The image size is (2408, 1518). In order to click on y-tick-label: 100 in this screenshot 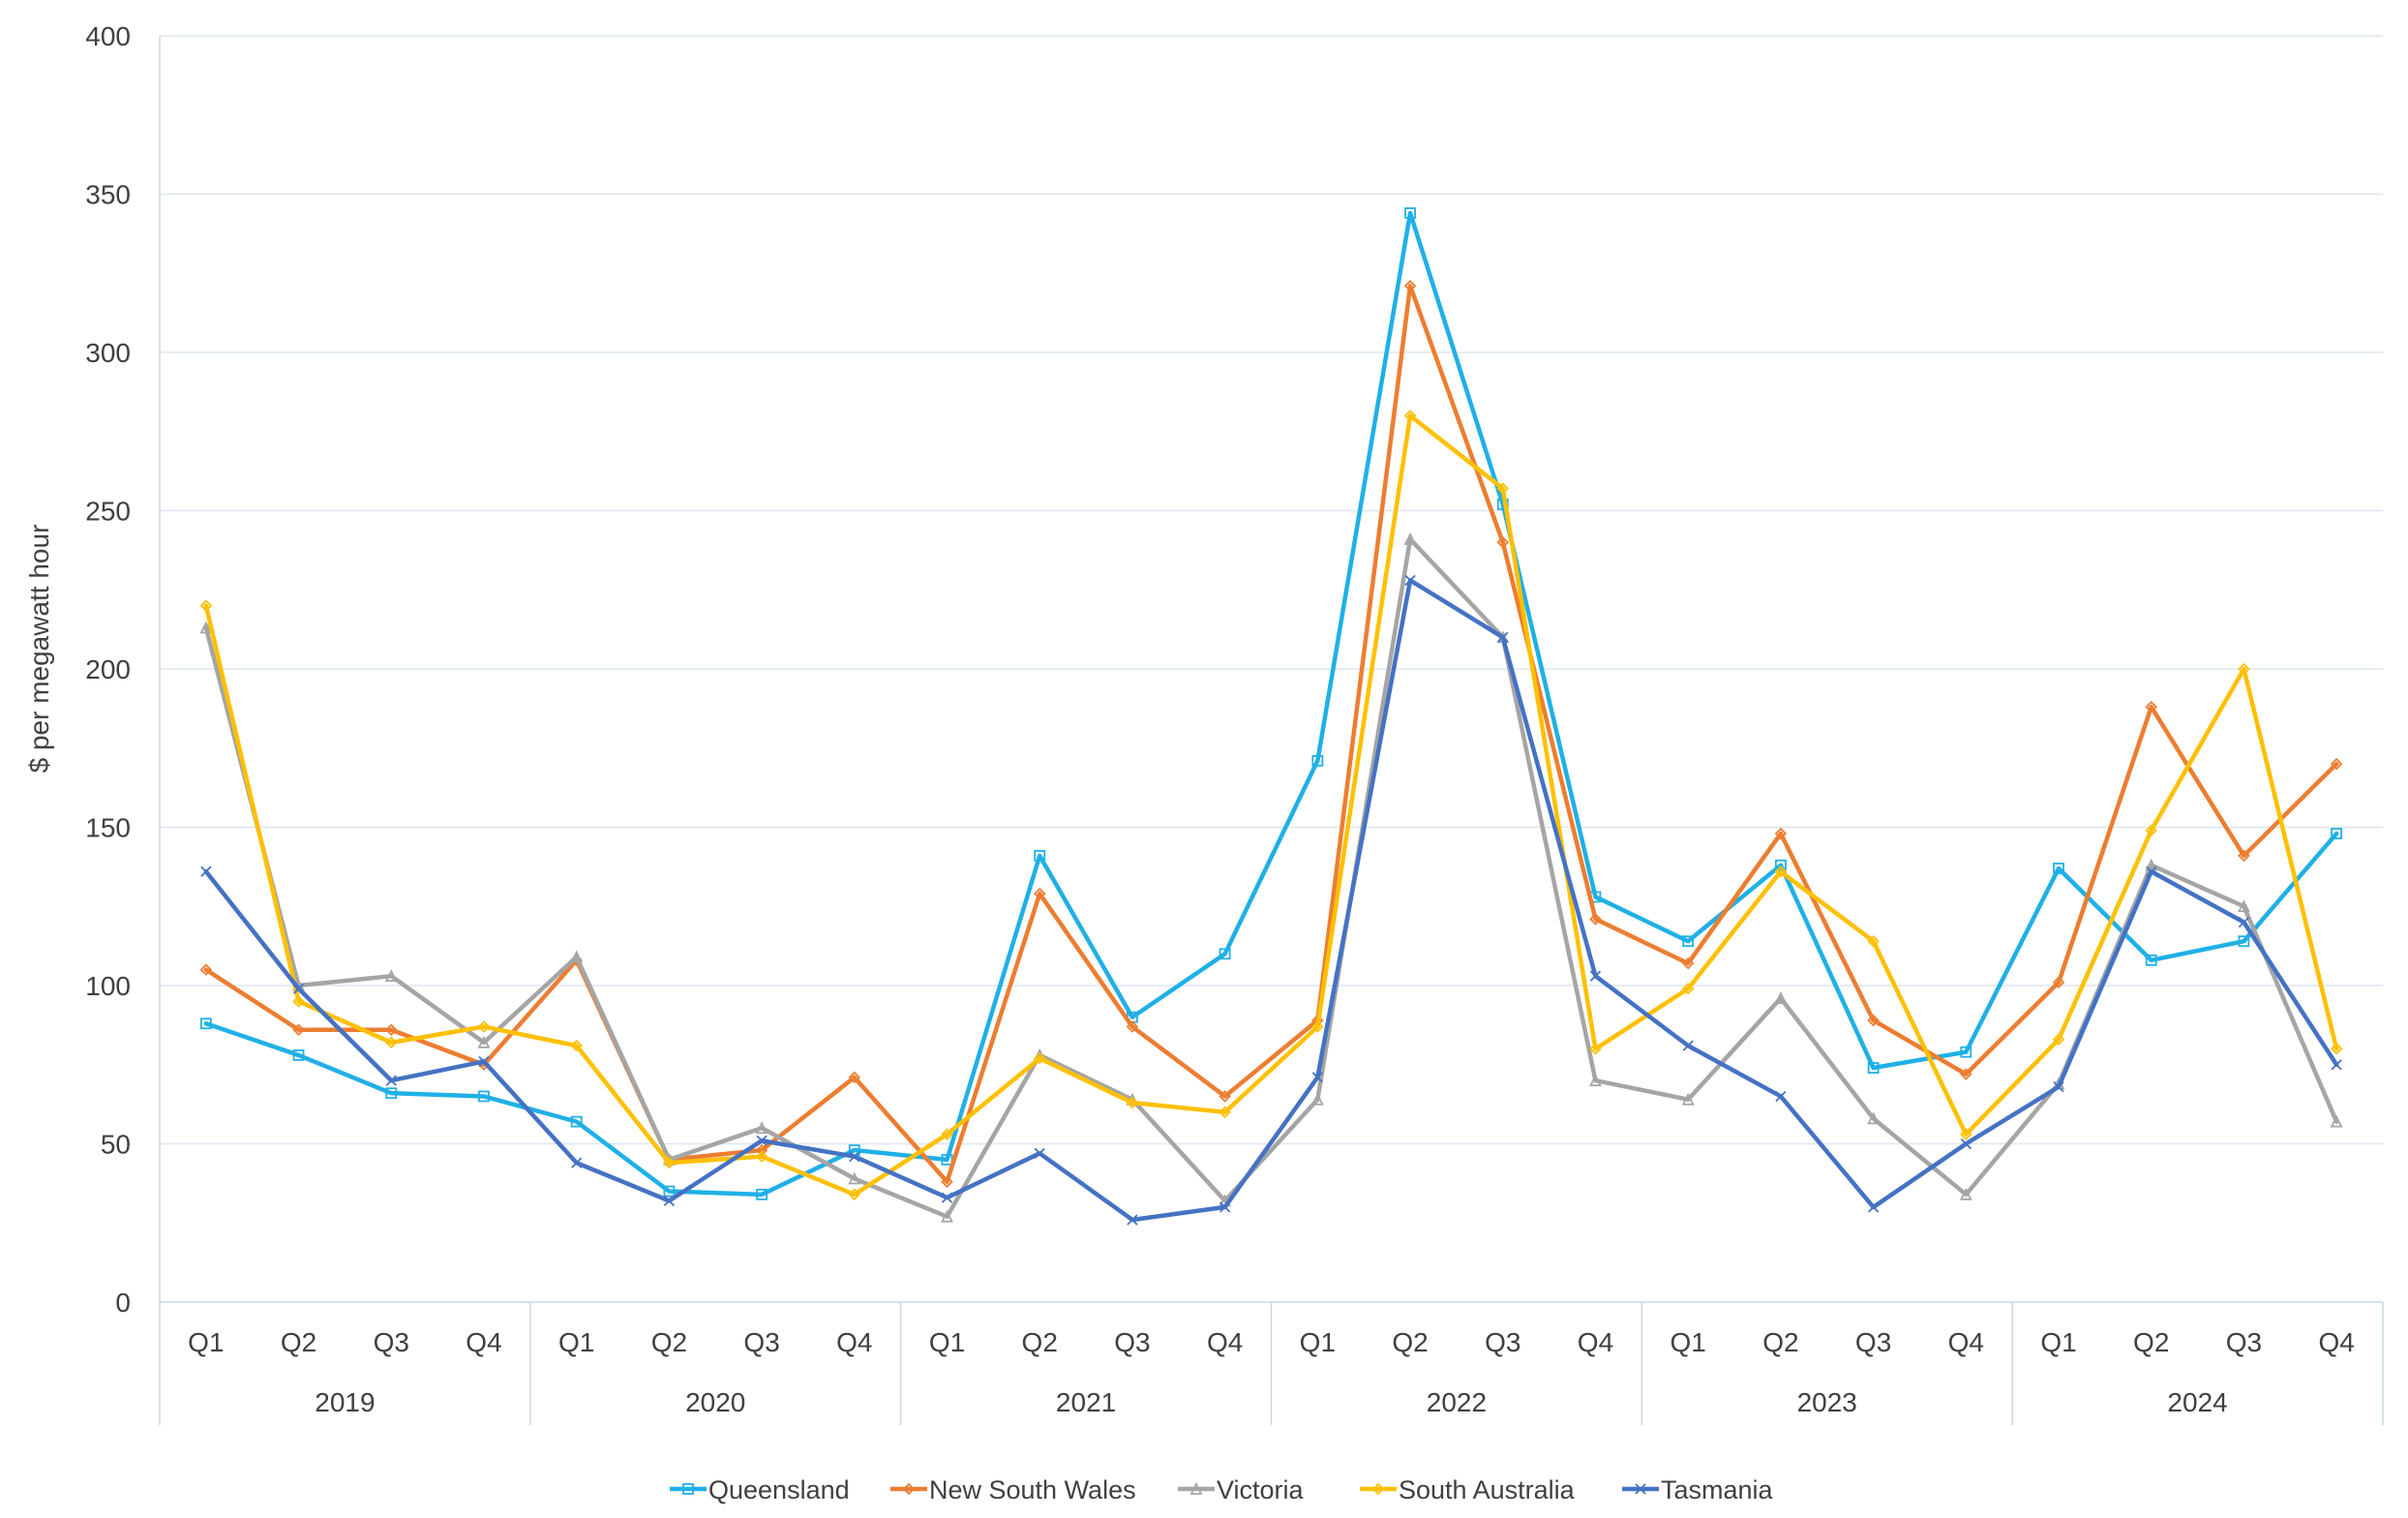, I will do `click(108, 986)`.